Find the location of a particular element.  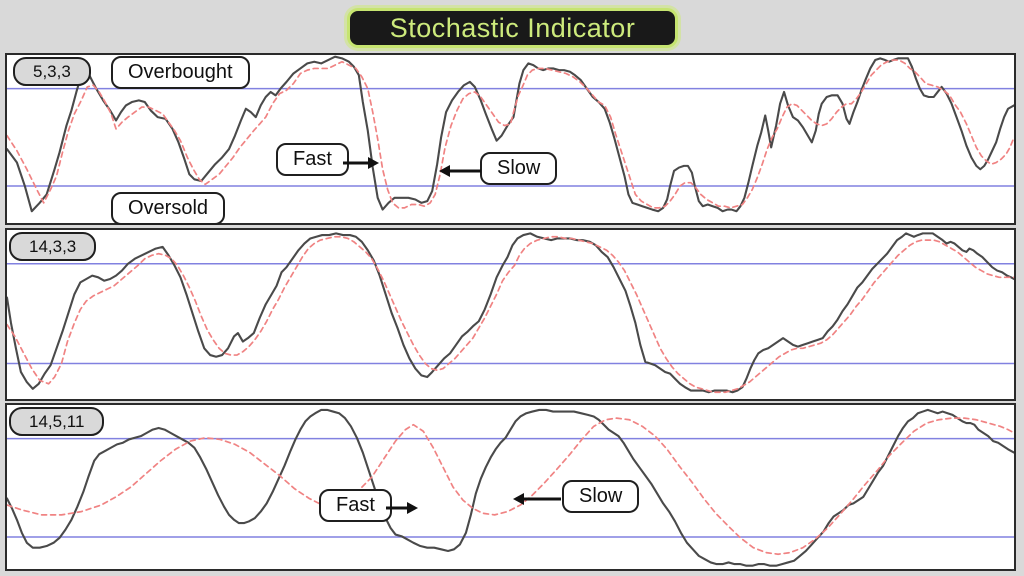

figure-title-text: Stochastic Indicator is located at coordinates (512, 27).